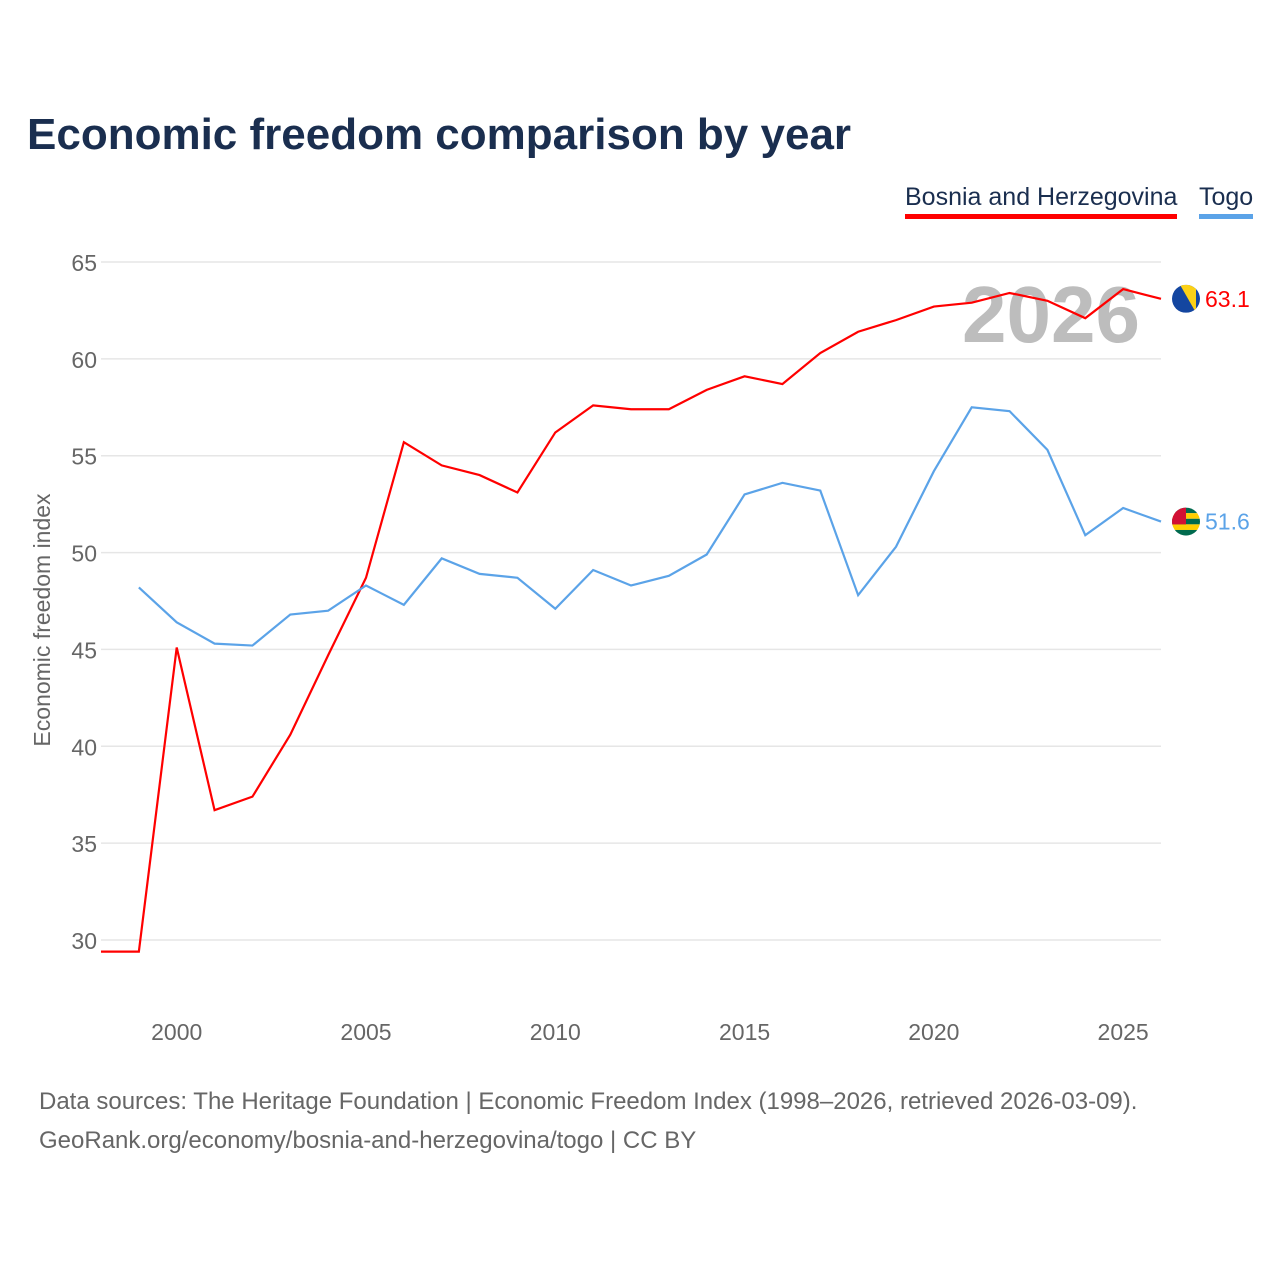 The image size is (1280, 1280). Describe the element at coordinates (1226, 201) in the screenshot. I see `legend-togo: Togo` at that location.